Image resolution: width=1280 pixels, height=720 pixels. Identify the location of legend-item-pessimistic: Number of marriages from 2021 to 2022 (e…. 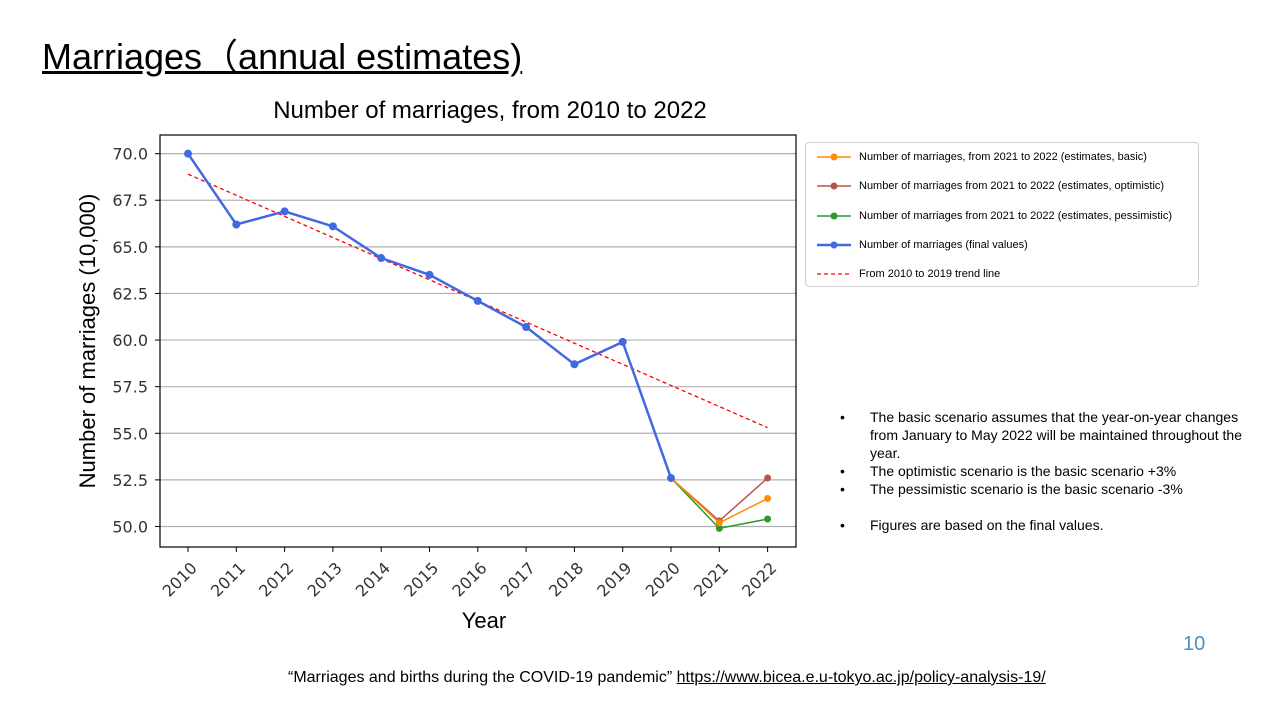
(993, 216).